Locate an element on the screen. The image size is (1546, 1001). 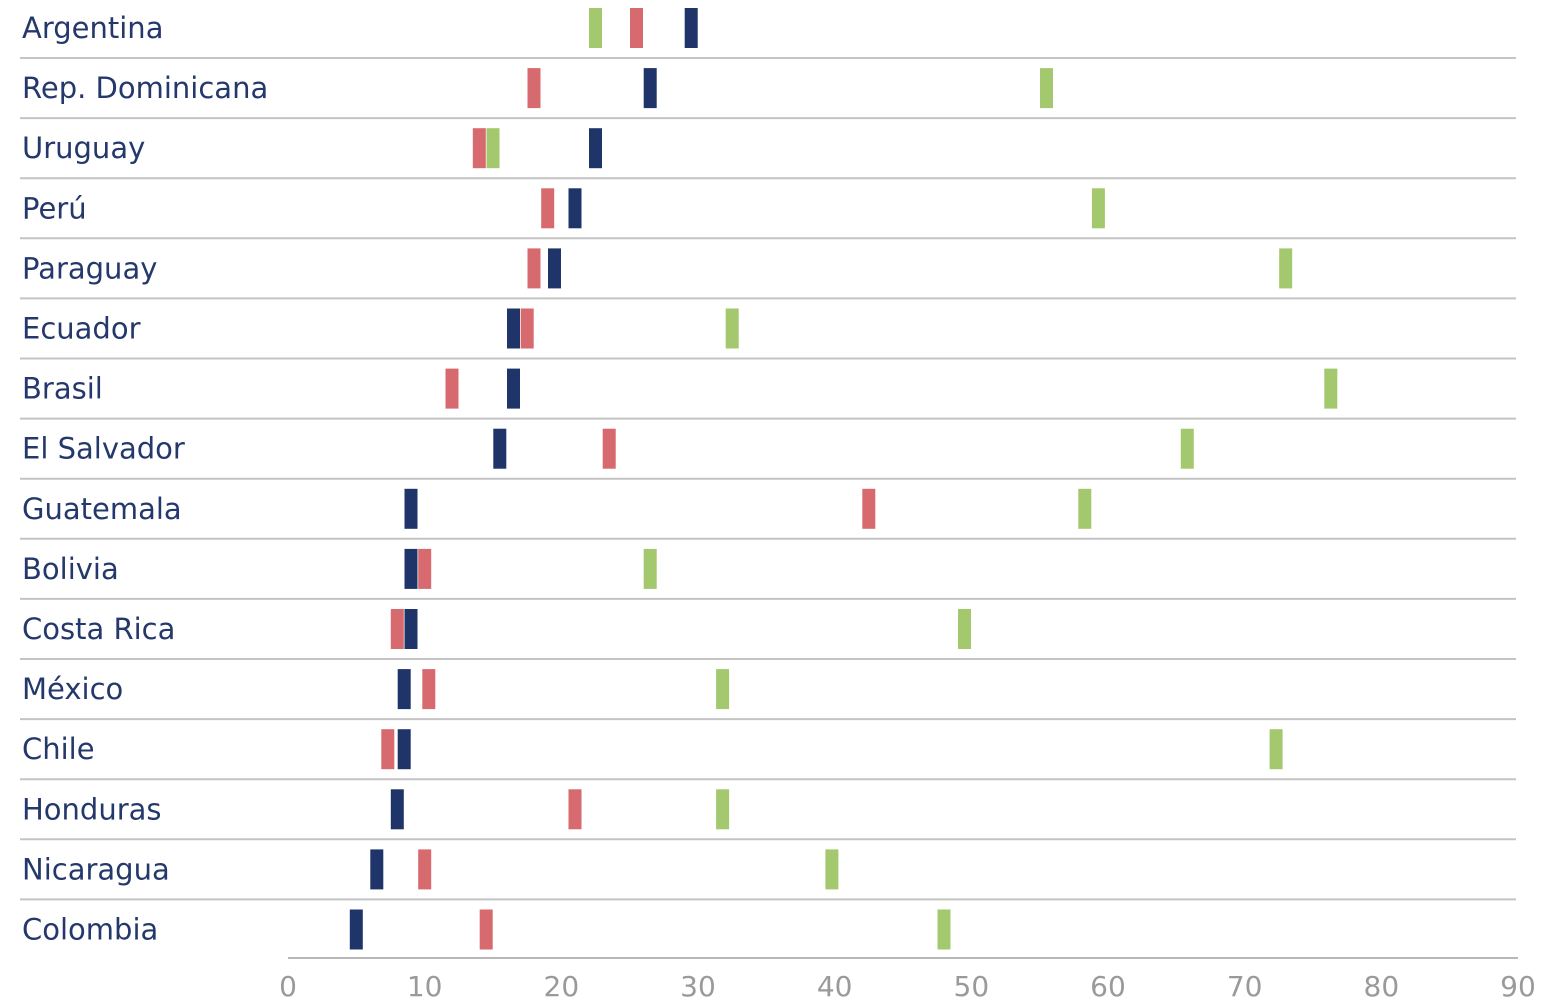
country-label: Honduras is located at coordinates (92, 809).